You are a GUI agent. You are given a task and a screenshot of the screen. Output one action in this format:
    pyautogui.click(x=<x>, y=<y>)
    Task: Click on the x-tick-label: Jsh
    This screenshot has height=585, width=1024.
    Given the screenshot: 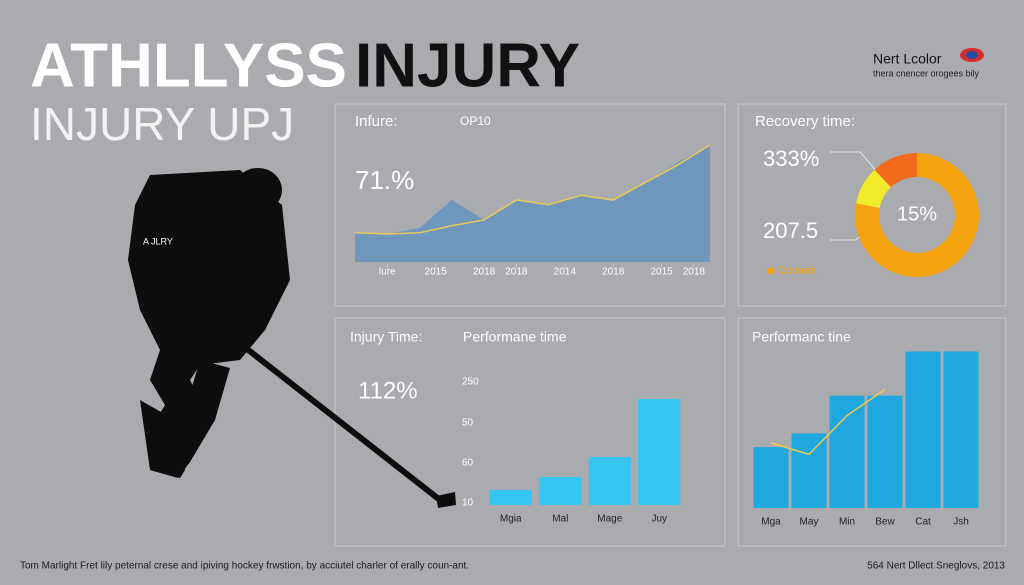 What is the action you would take?
    pyautogui.click(x=961, y=522)
    